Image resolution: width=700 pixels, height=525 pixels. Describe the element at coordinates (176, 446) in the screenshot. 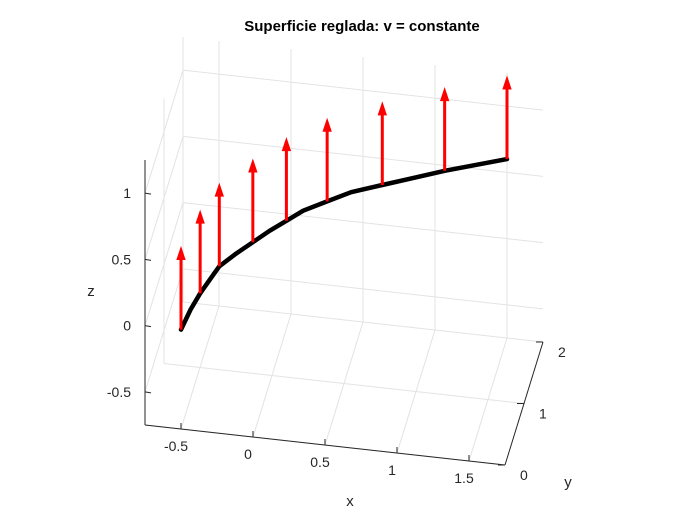

I see `x-tick-label: -0.5` at that location.